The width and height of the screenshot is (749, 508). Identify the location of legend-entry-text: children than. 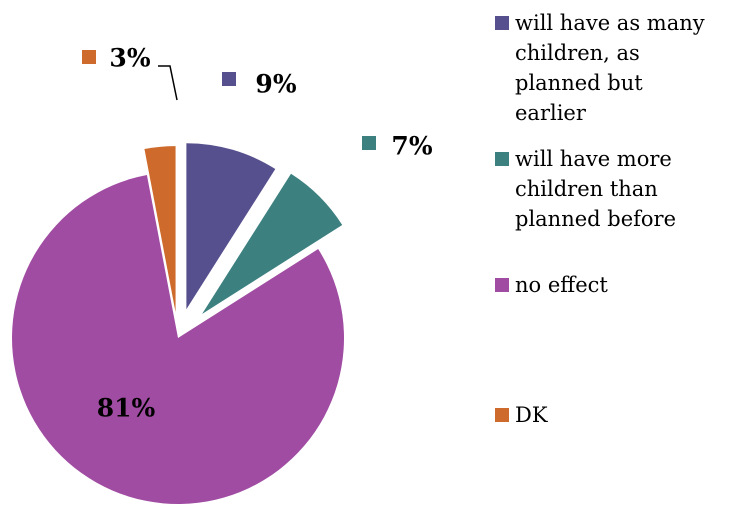
(586, 189).